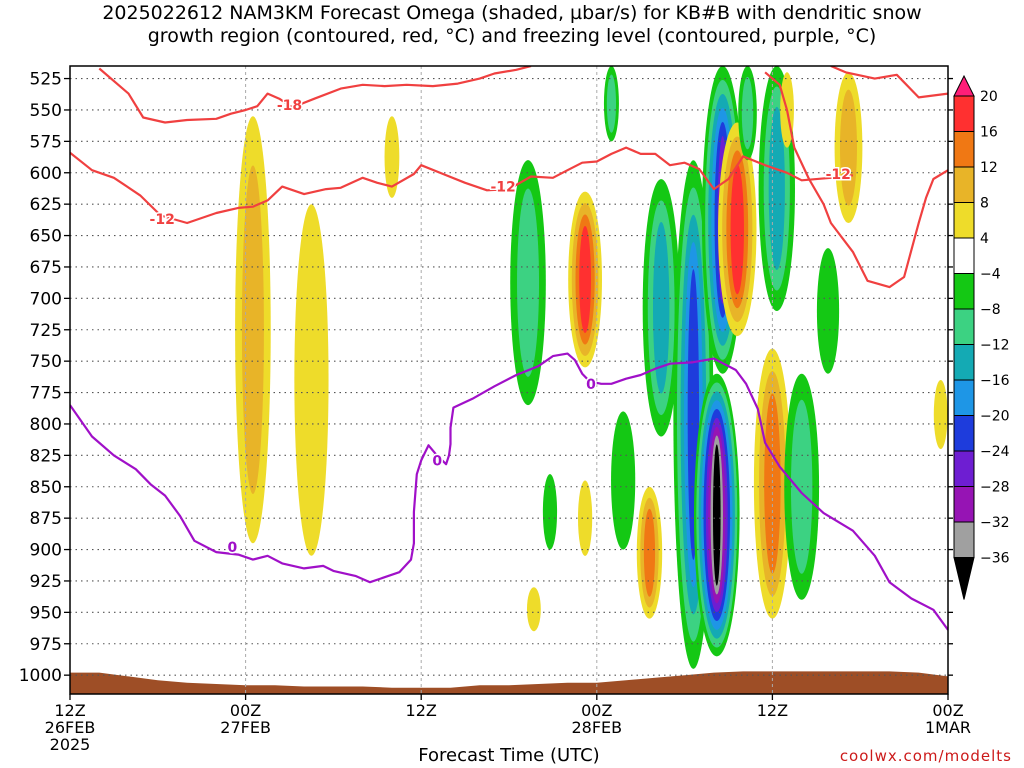 The height and width of the screenshot is (768, 1024). Describe the element at coordinates (46, 645) in the screenshot. I see `y-tick-label: 975` at that location.